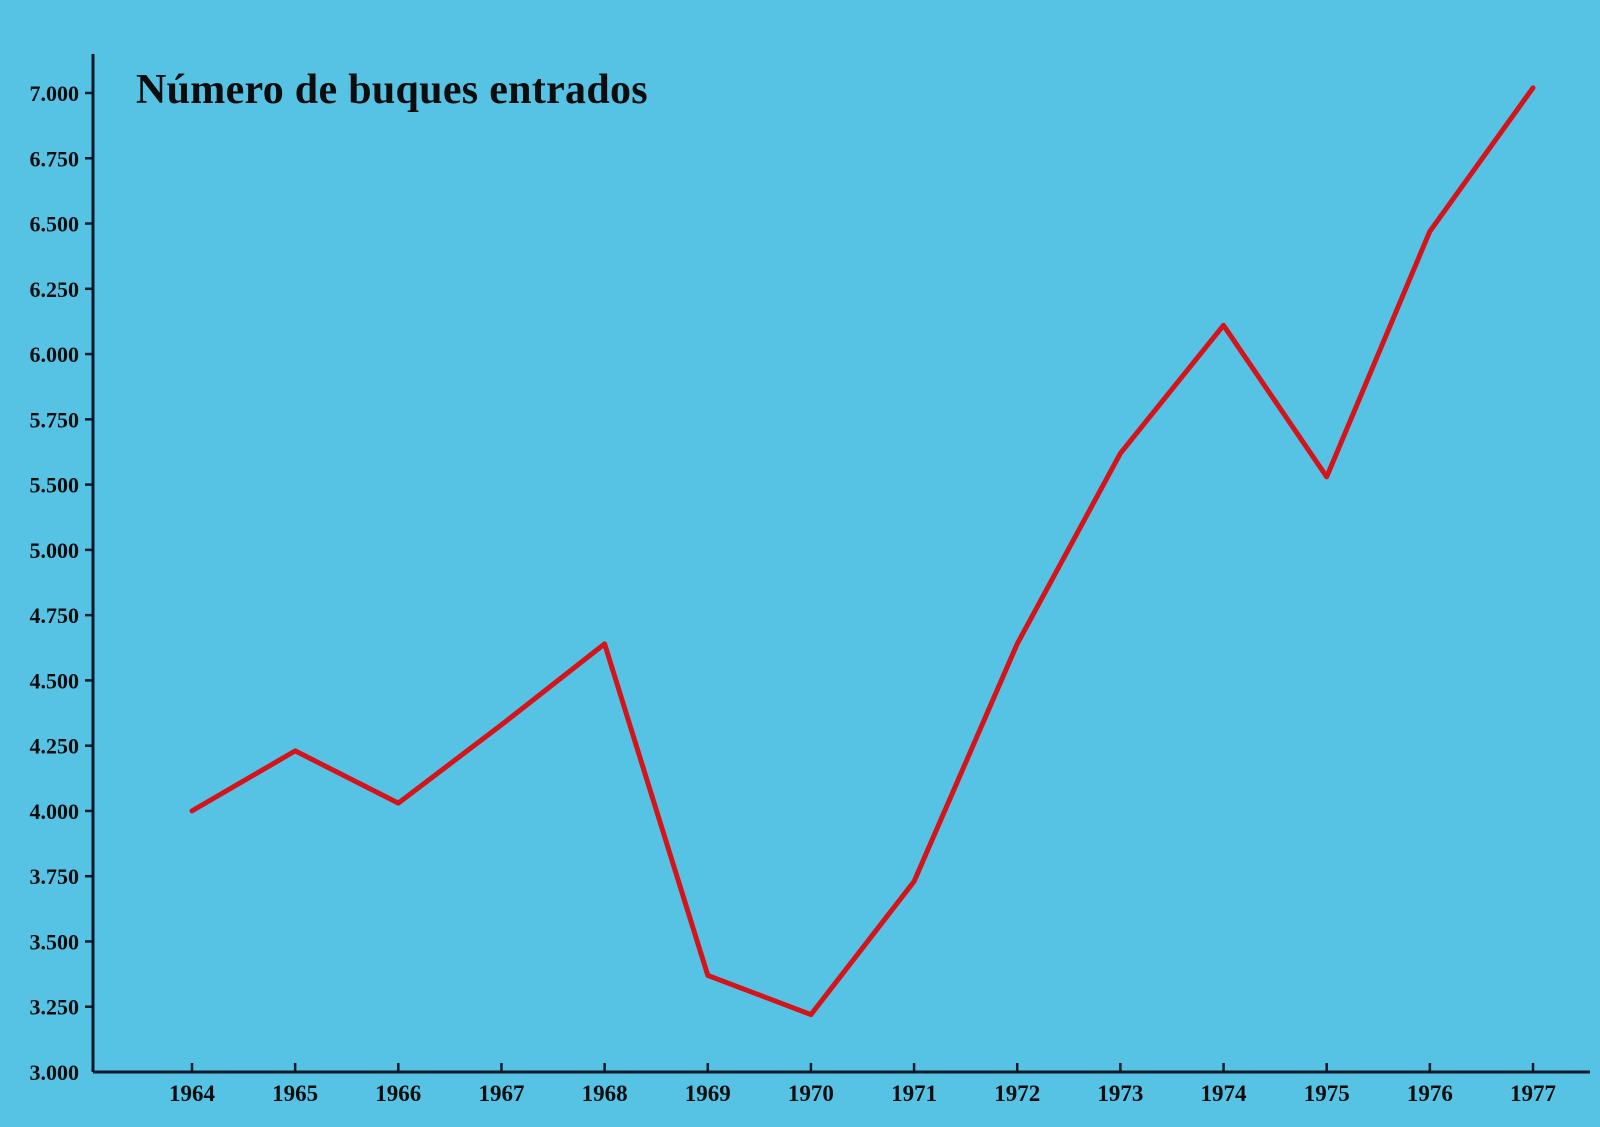  Describe the element at coordinates (501, 1093) in the screenshot. I see `x-tick-label: 1967` at that location.